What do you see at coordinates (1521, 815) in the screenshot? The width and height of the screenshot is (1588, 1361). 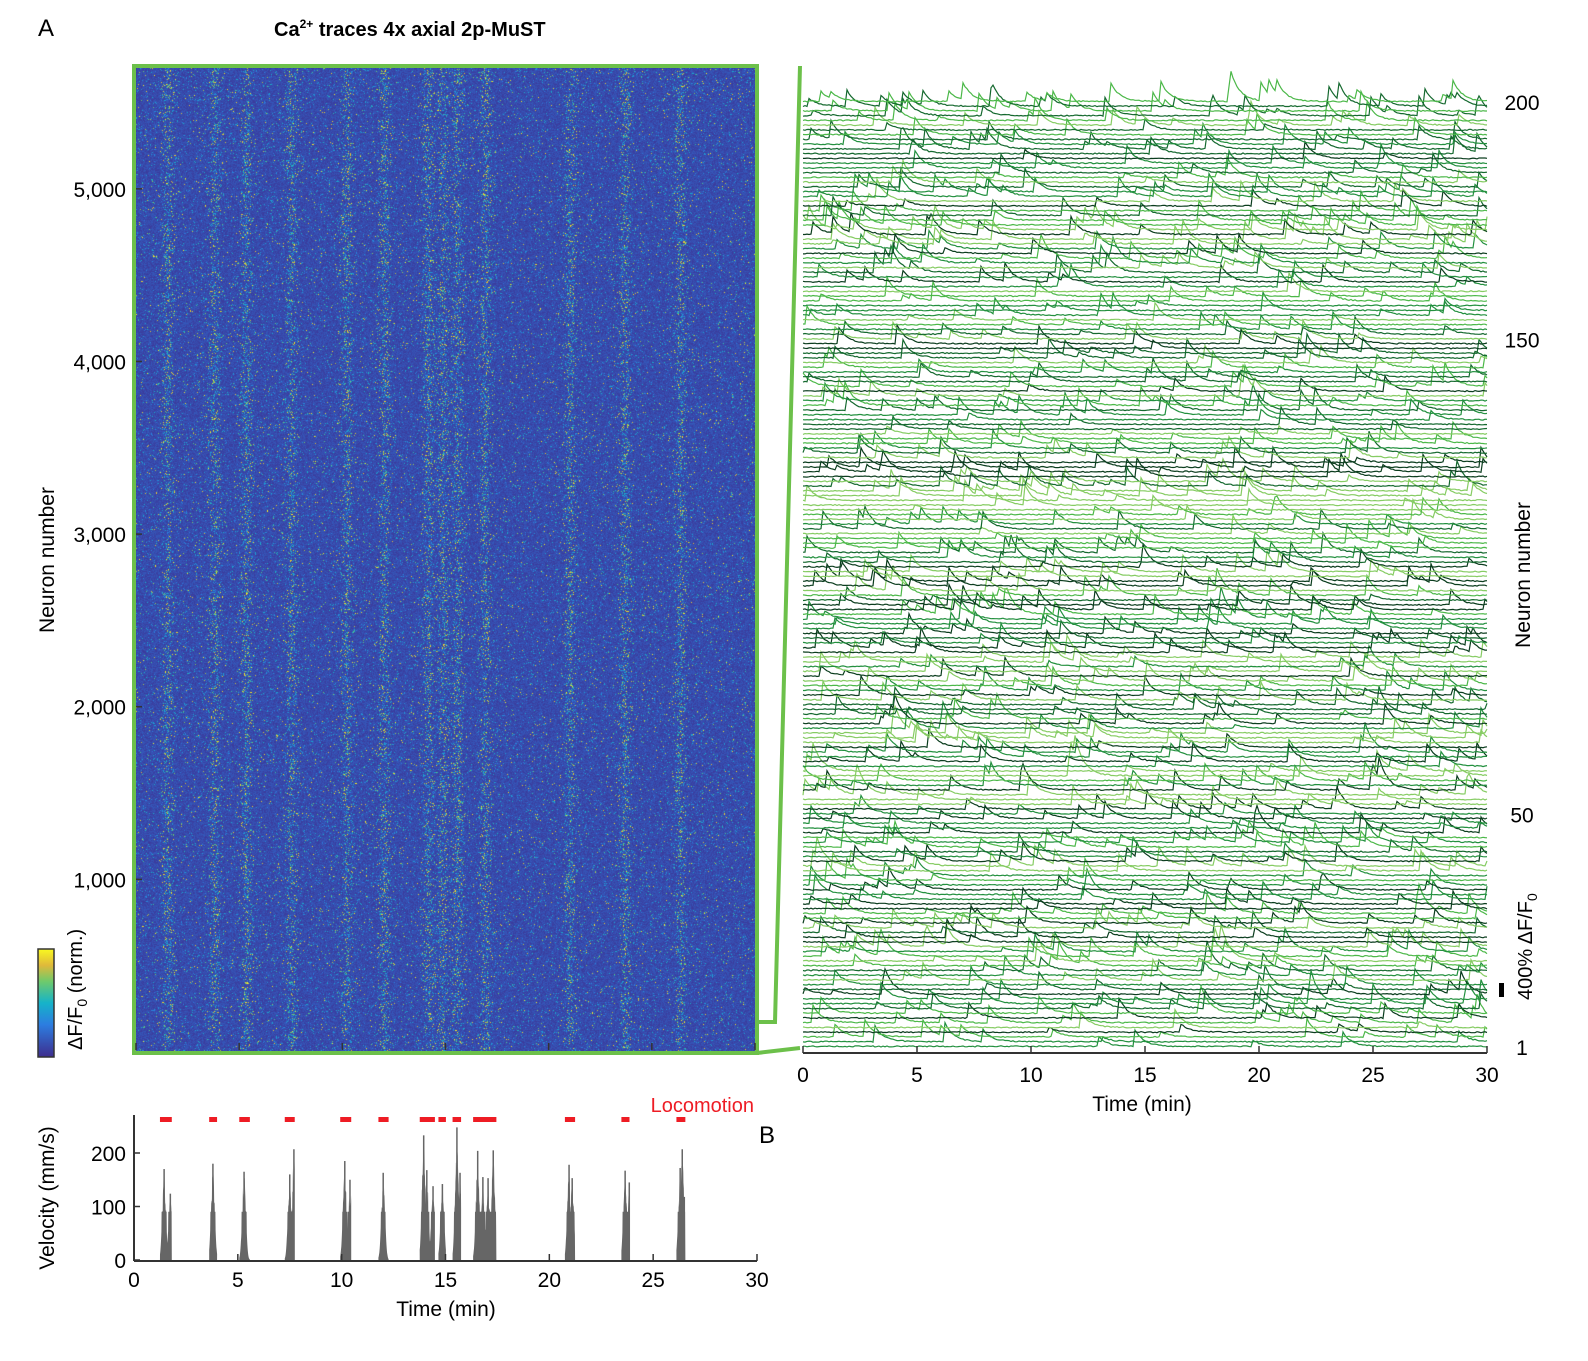 I see `y-tick-label: 50` at bounding box center [1521, 815].